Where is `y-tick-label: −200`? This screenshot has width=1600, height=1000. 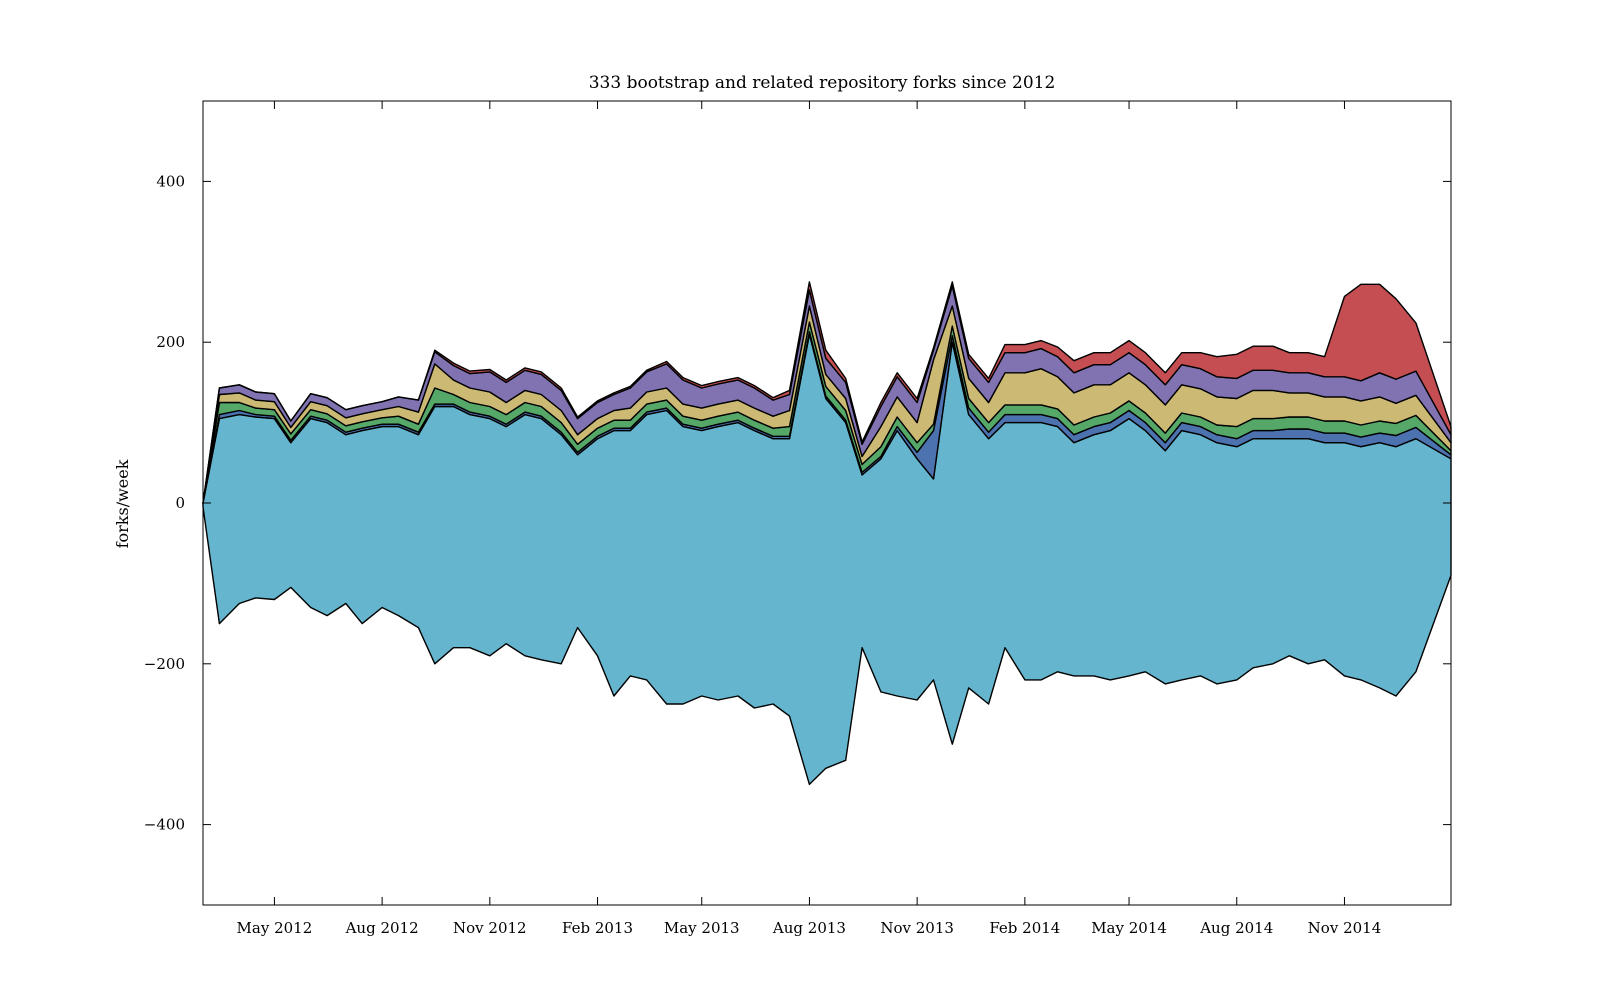 y-tick-label: −200 is located at coordinates (164, 664).